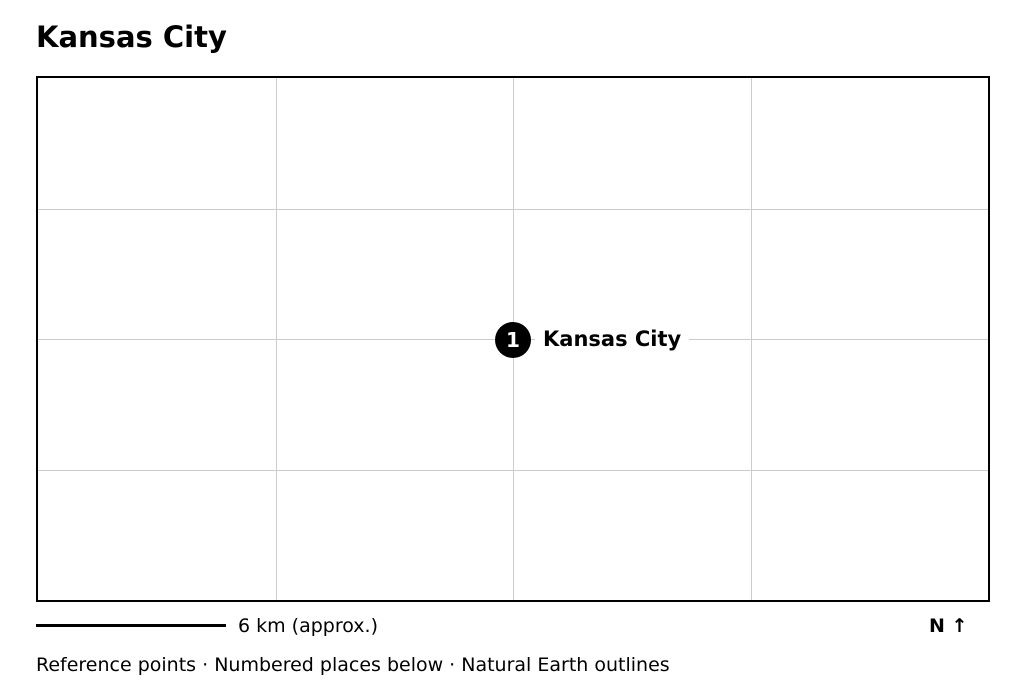 This screenshot has height=692, width=1024. I want to click on place-marker-1: 1, so click(513, 340).